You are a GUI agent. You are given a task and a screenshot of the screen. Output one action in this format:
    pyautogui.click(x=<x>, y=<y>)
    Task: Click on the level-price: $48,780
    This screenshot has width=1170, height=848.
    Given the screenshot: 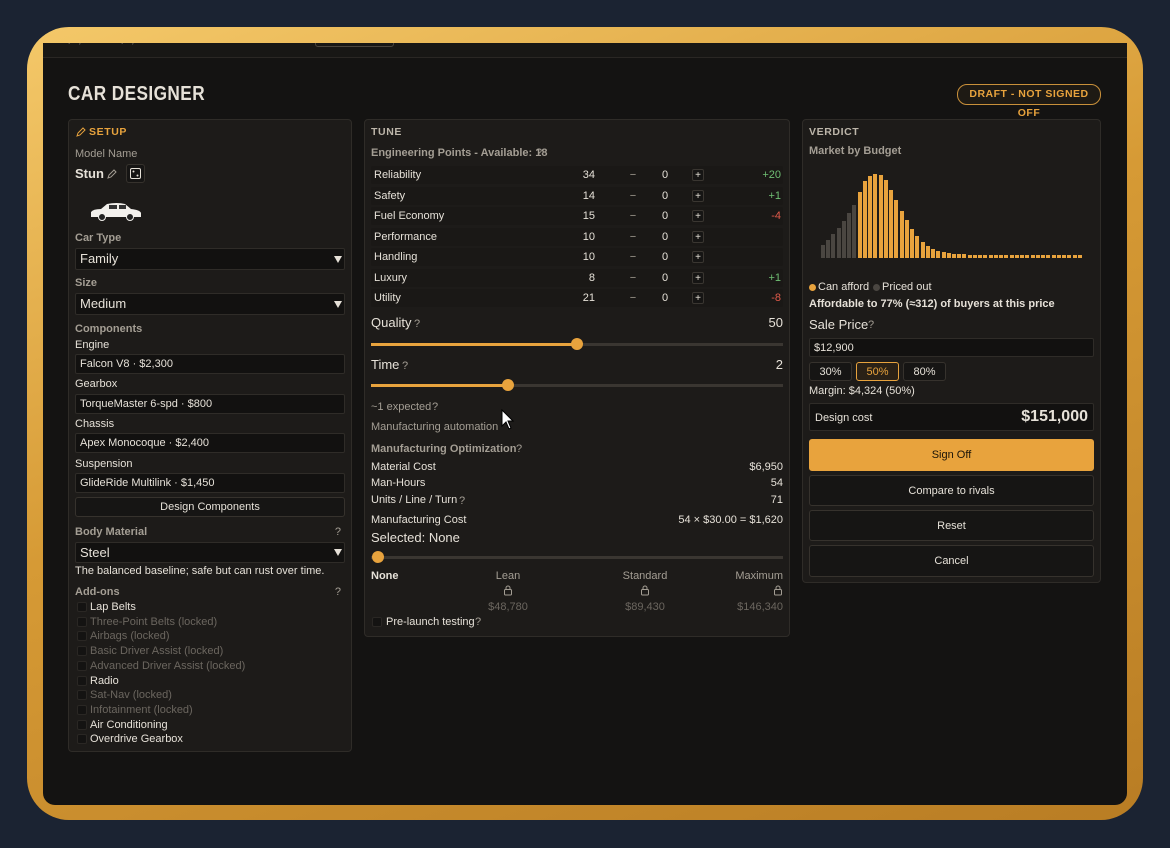 What is the action you would take?
    pyautogui.click(x=508, y=607)
    